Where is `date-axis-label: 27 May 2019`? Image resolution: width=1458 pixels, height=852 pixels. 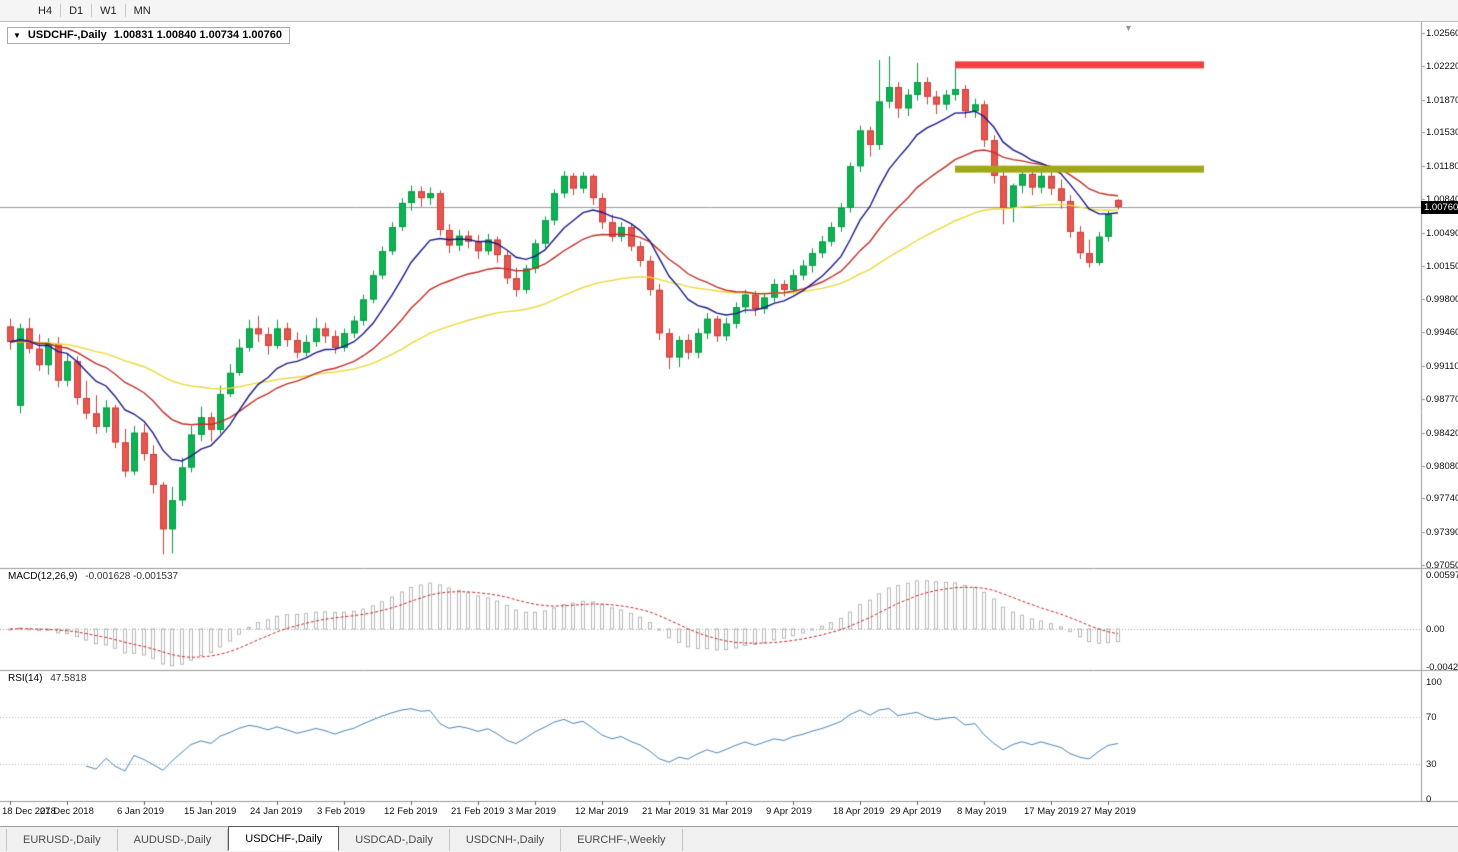
date-axis-label: 27 May 2019 is located at coordinates (1108, 811).